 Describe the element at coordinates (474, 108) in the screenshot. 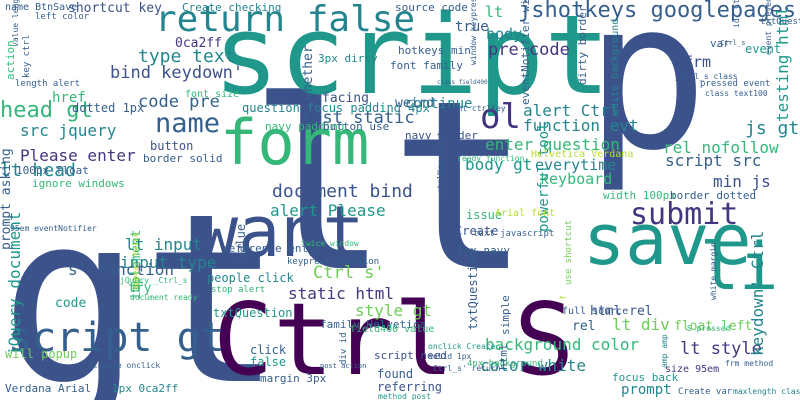

I see `cloud-word: event ctrlKey` at that location.